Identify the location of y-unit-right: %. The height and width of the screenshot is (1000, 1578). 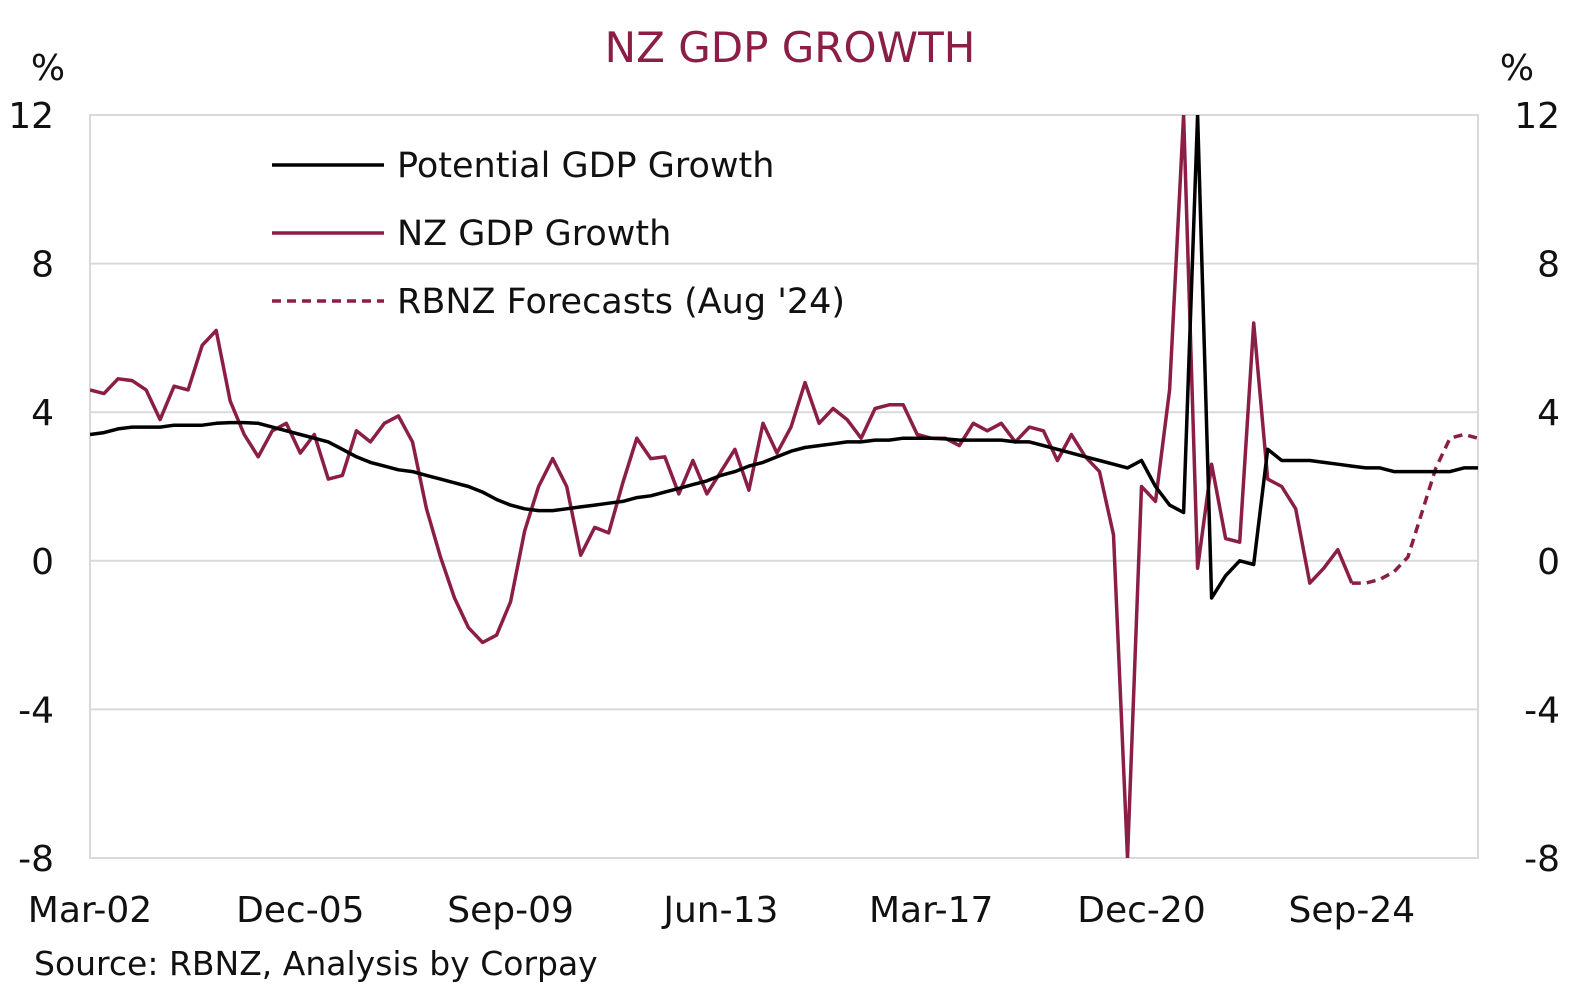
(1517, 68).